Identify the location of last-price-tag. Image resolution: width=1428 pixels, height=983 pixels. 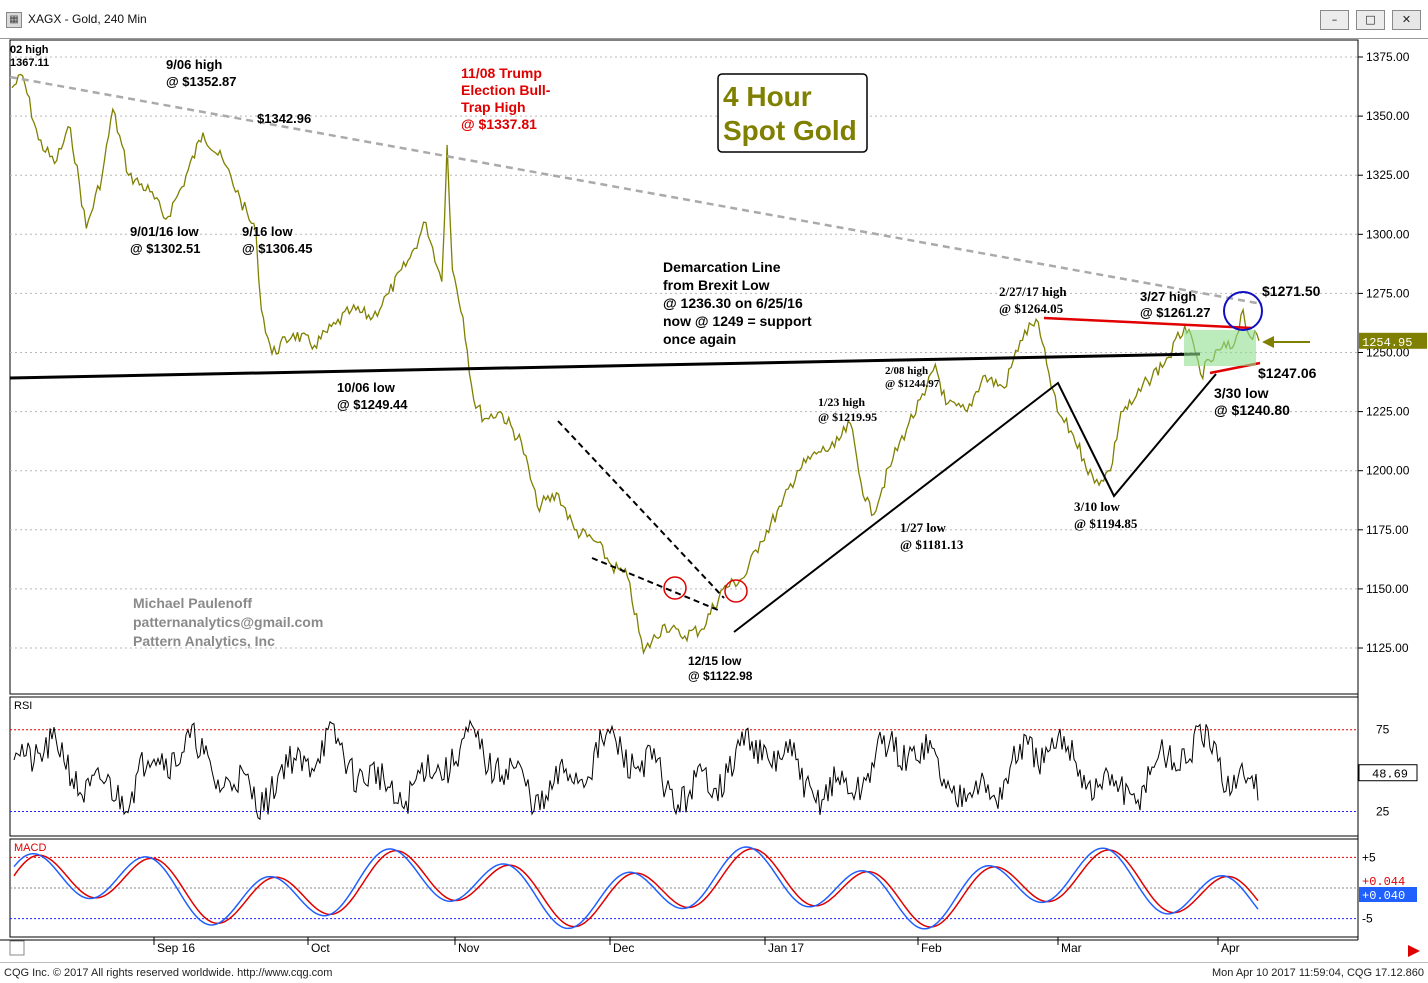
(1393, 340).